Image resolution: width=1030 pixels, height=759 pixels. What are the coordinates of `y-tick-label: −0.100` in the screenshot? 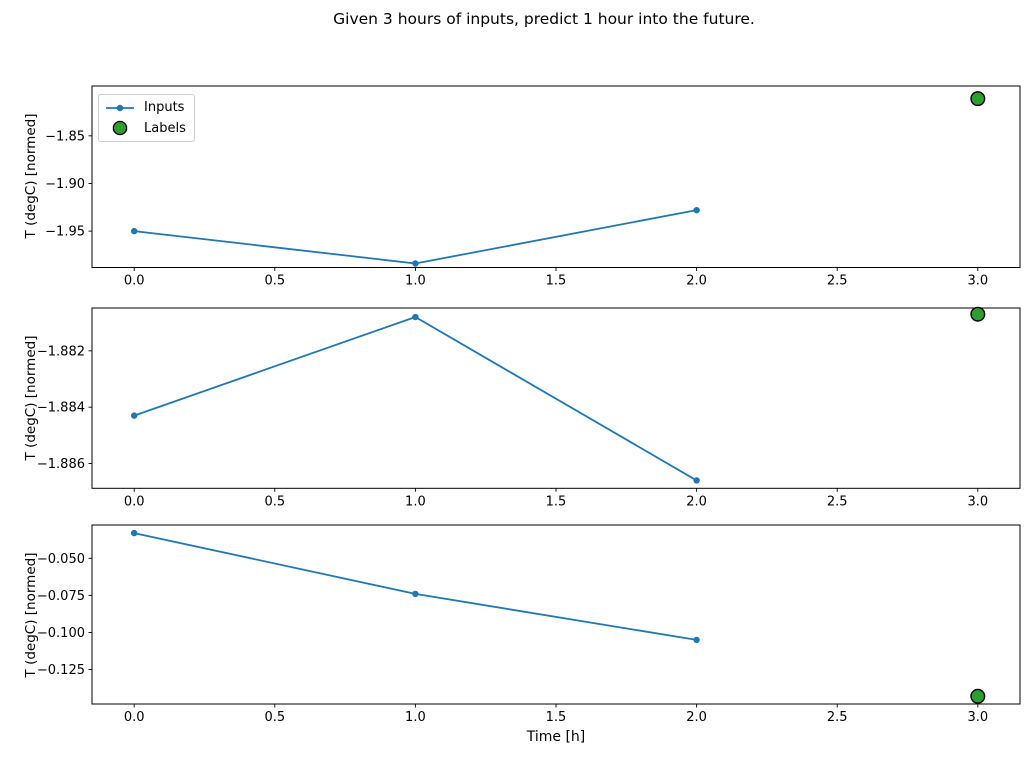 It's located at (61, 633).